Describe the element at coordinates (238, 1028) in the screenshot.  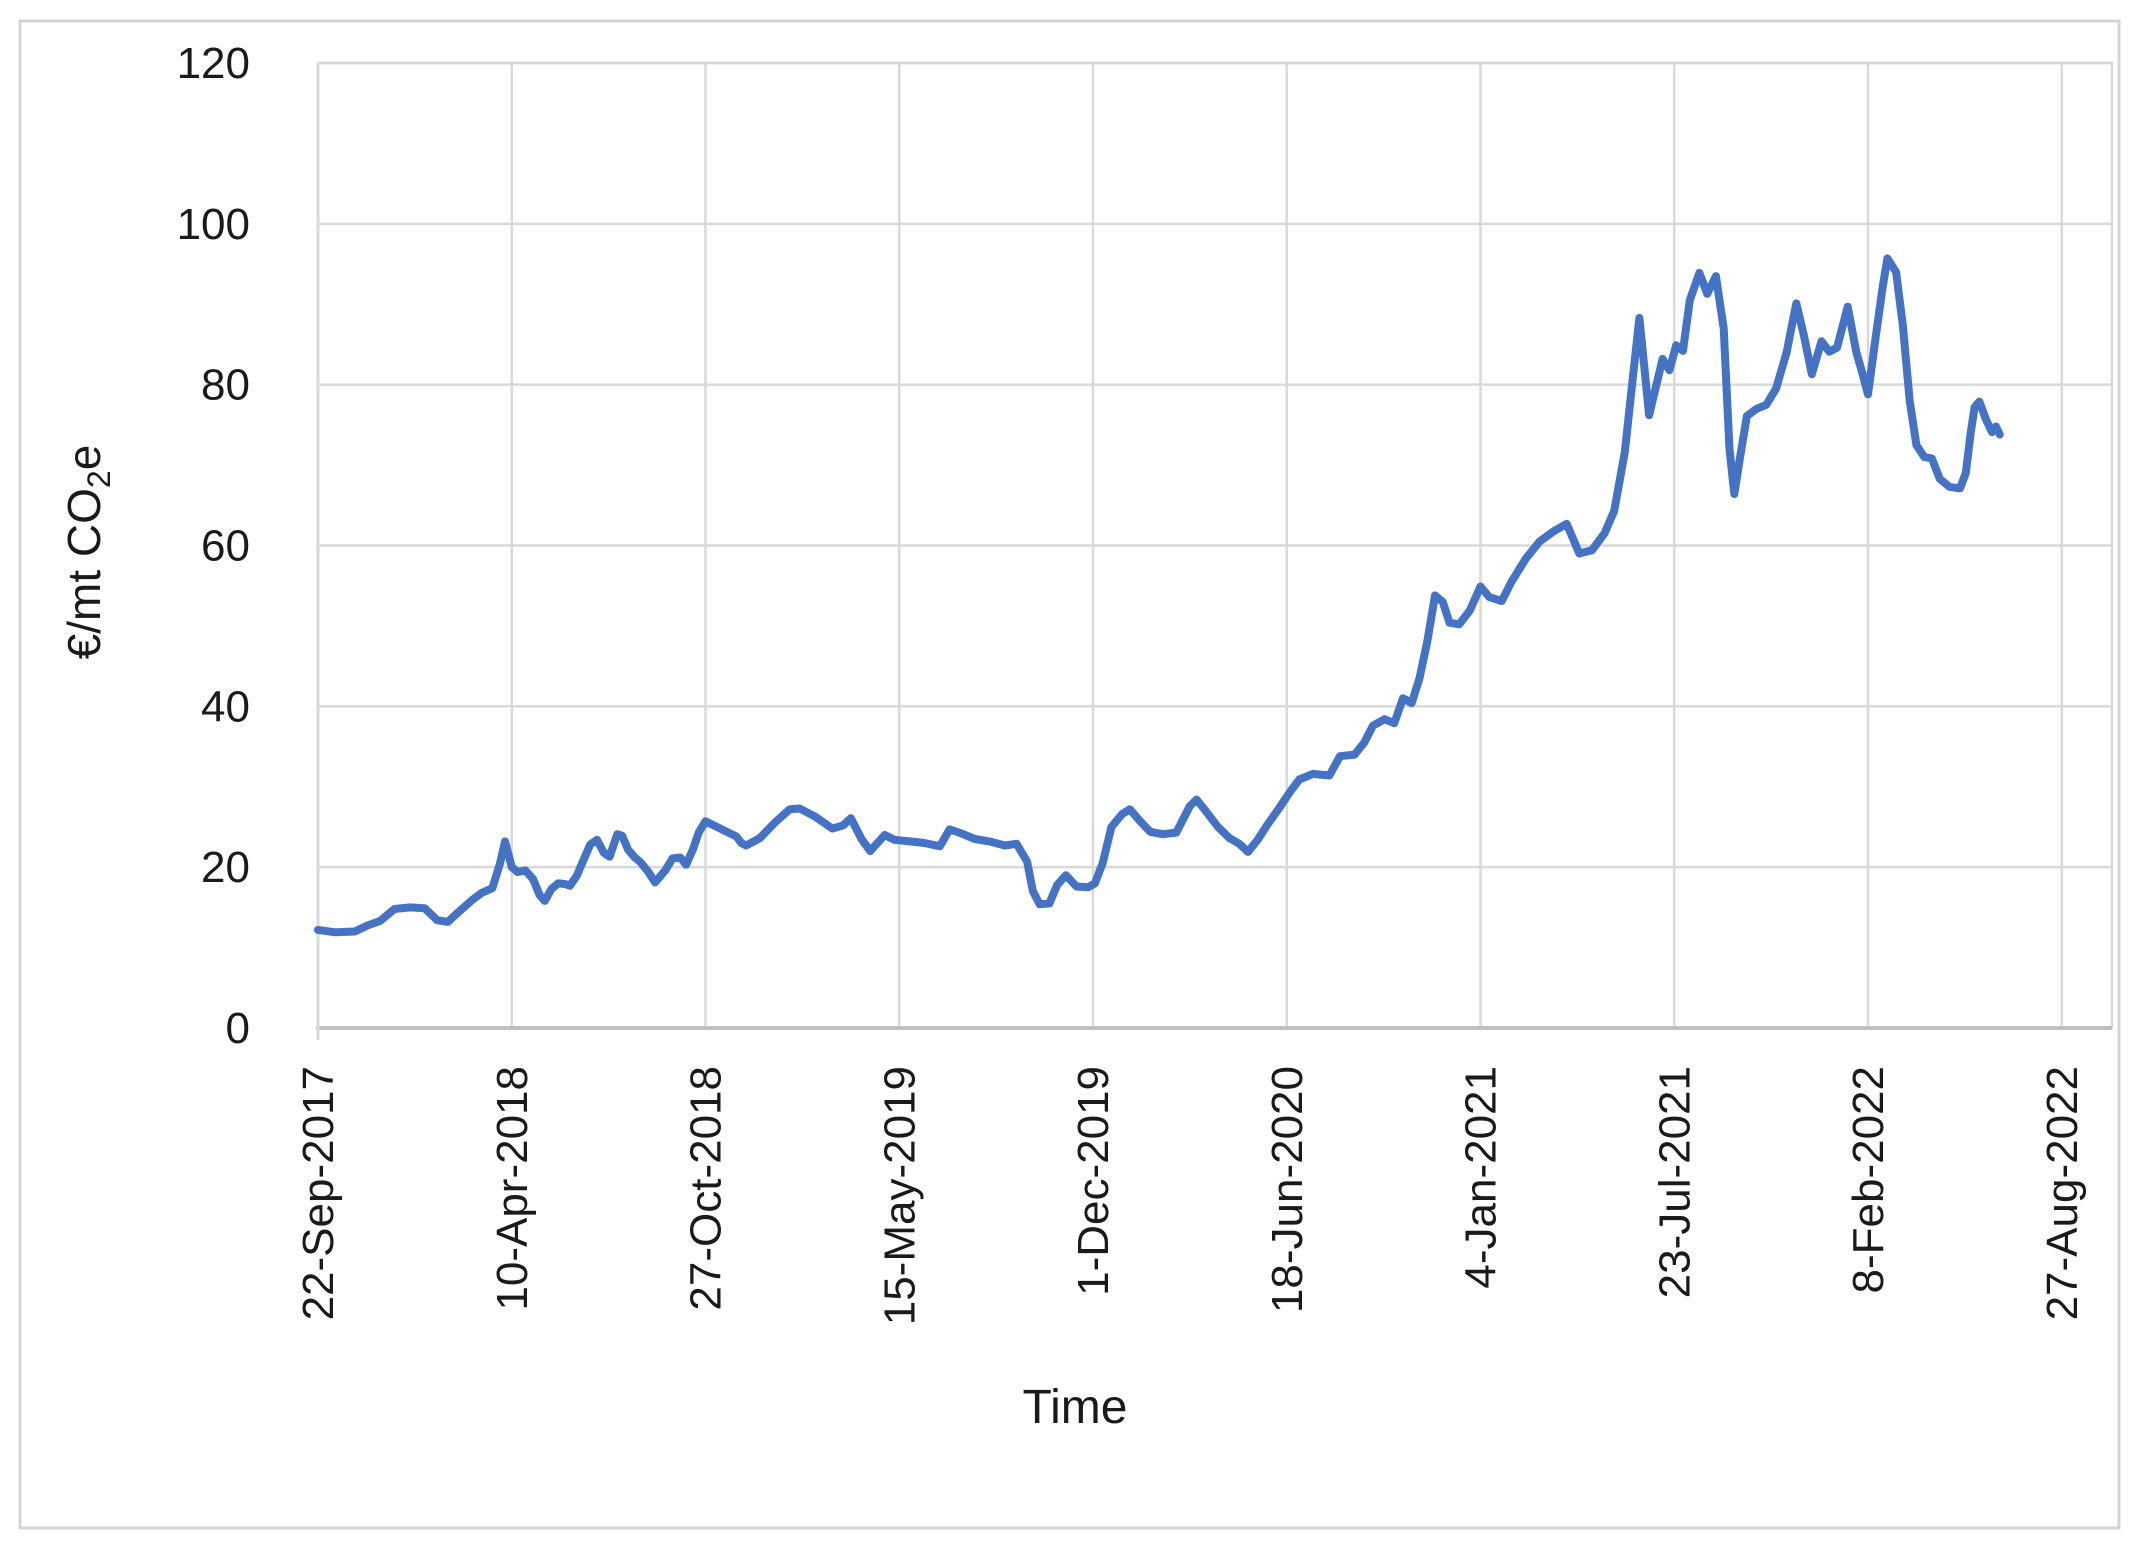
I see `y-tick-label: 0` at that location.